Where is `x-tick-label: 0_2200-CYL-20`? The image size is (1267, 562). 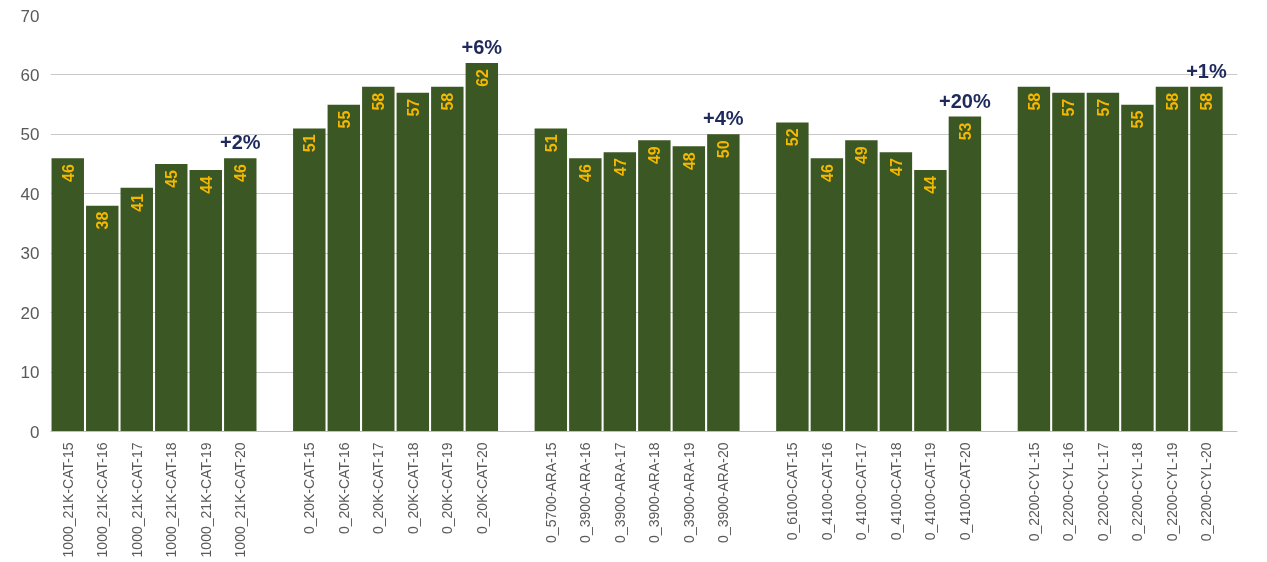 x-tick-label: 0_2200-CYL-20 is located at coordinates (1206, 492).